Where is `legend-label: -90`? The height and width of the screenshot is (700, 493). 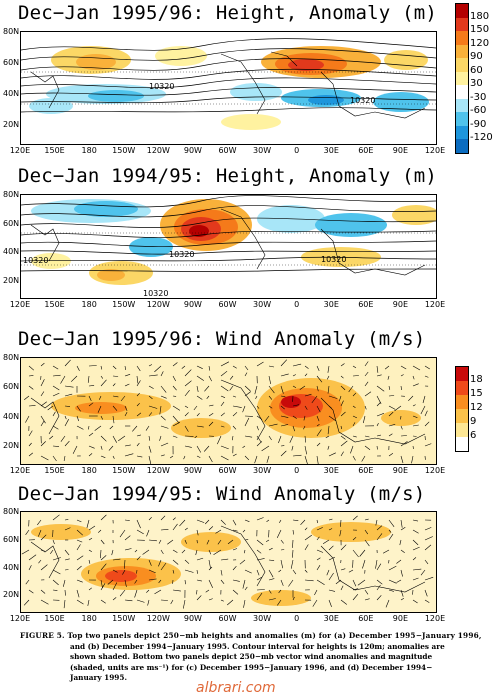 legend-label: -90 is located at coordinates (478, 124).